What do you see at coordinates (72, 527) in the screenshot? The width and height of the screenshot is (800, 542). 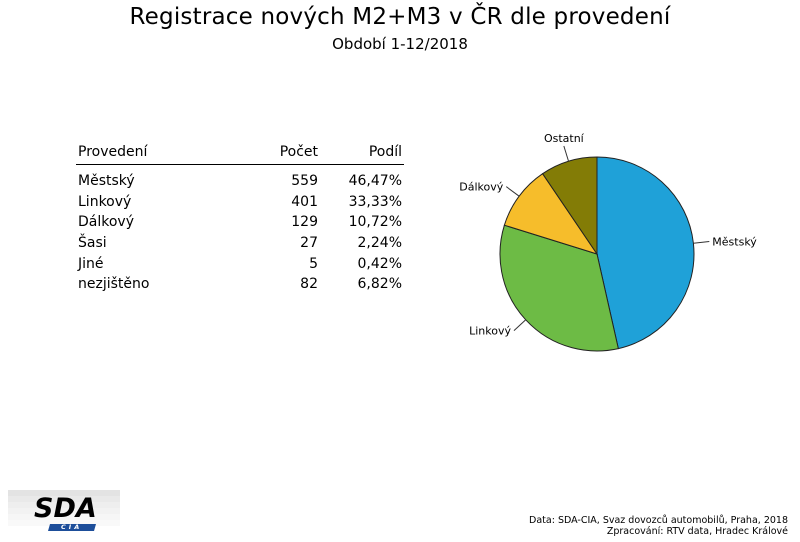 I see `logo-sub-text: CIA` at bounding box center [72, 527].